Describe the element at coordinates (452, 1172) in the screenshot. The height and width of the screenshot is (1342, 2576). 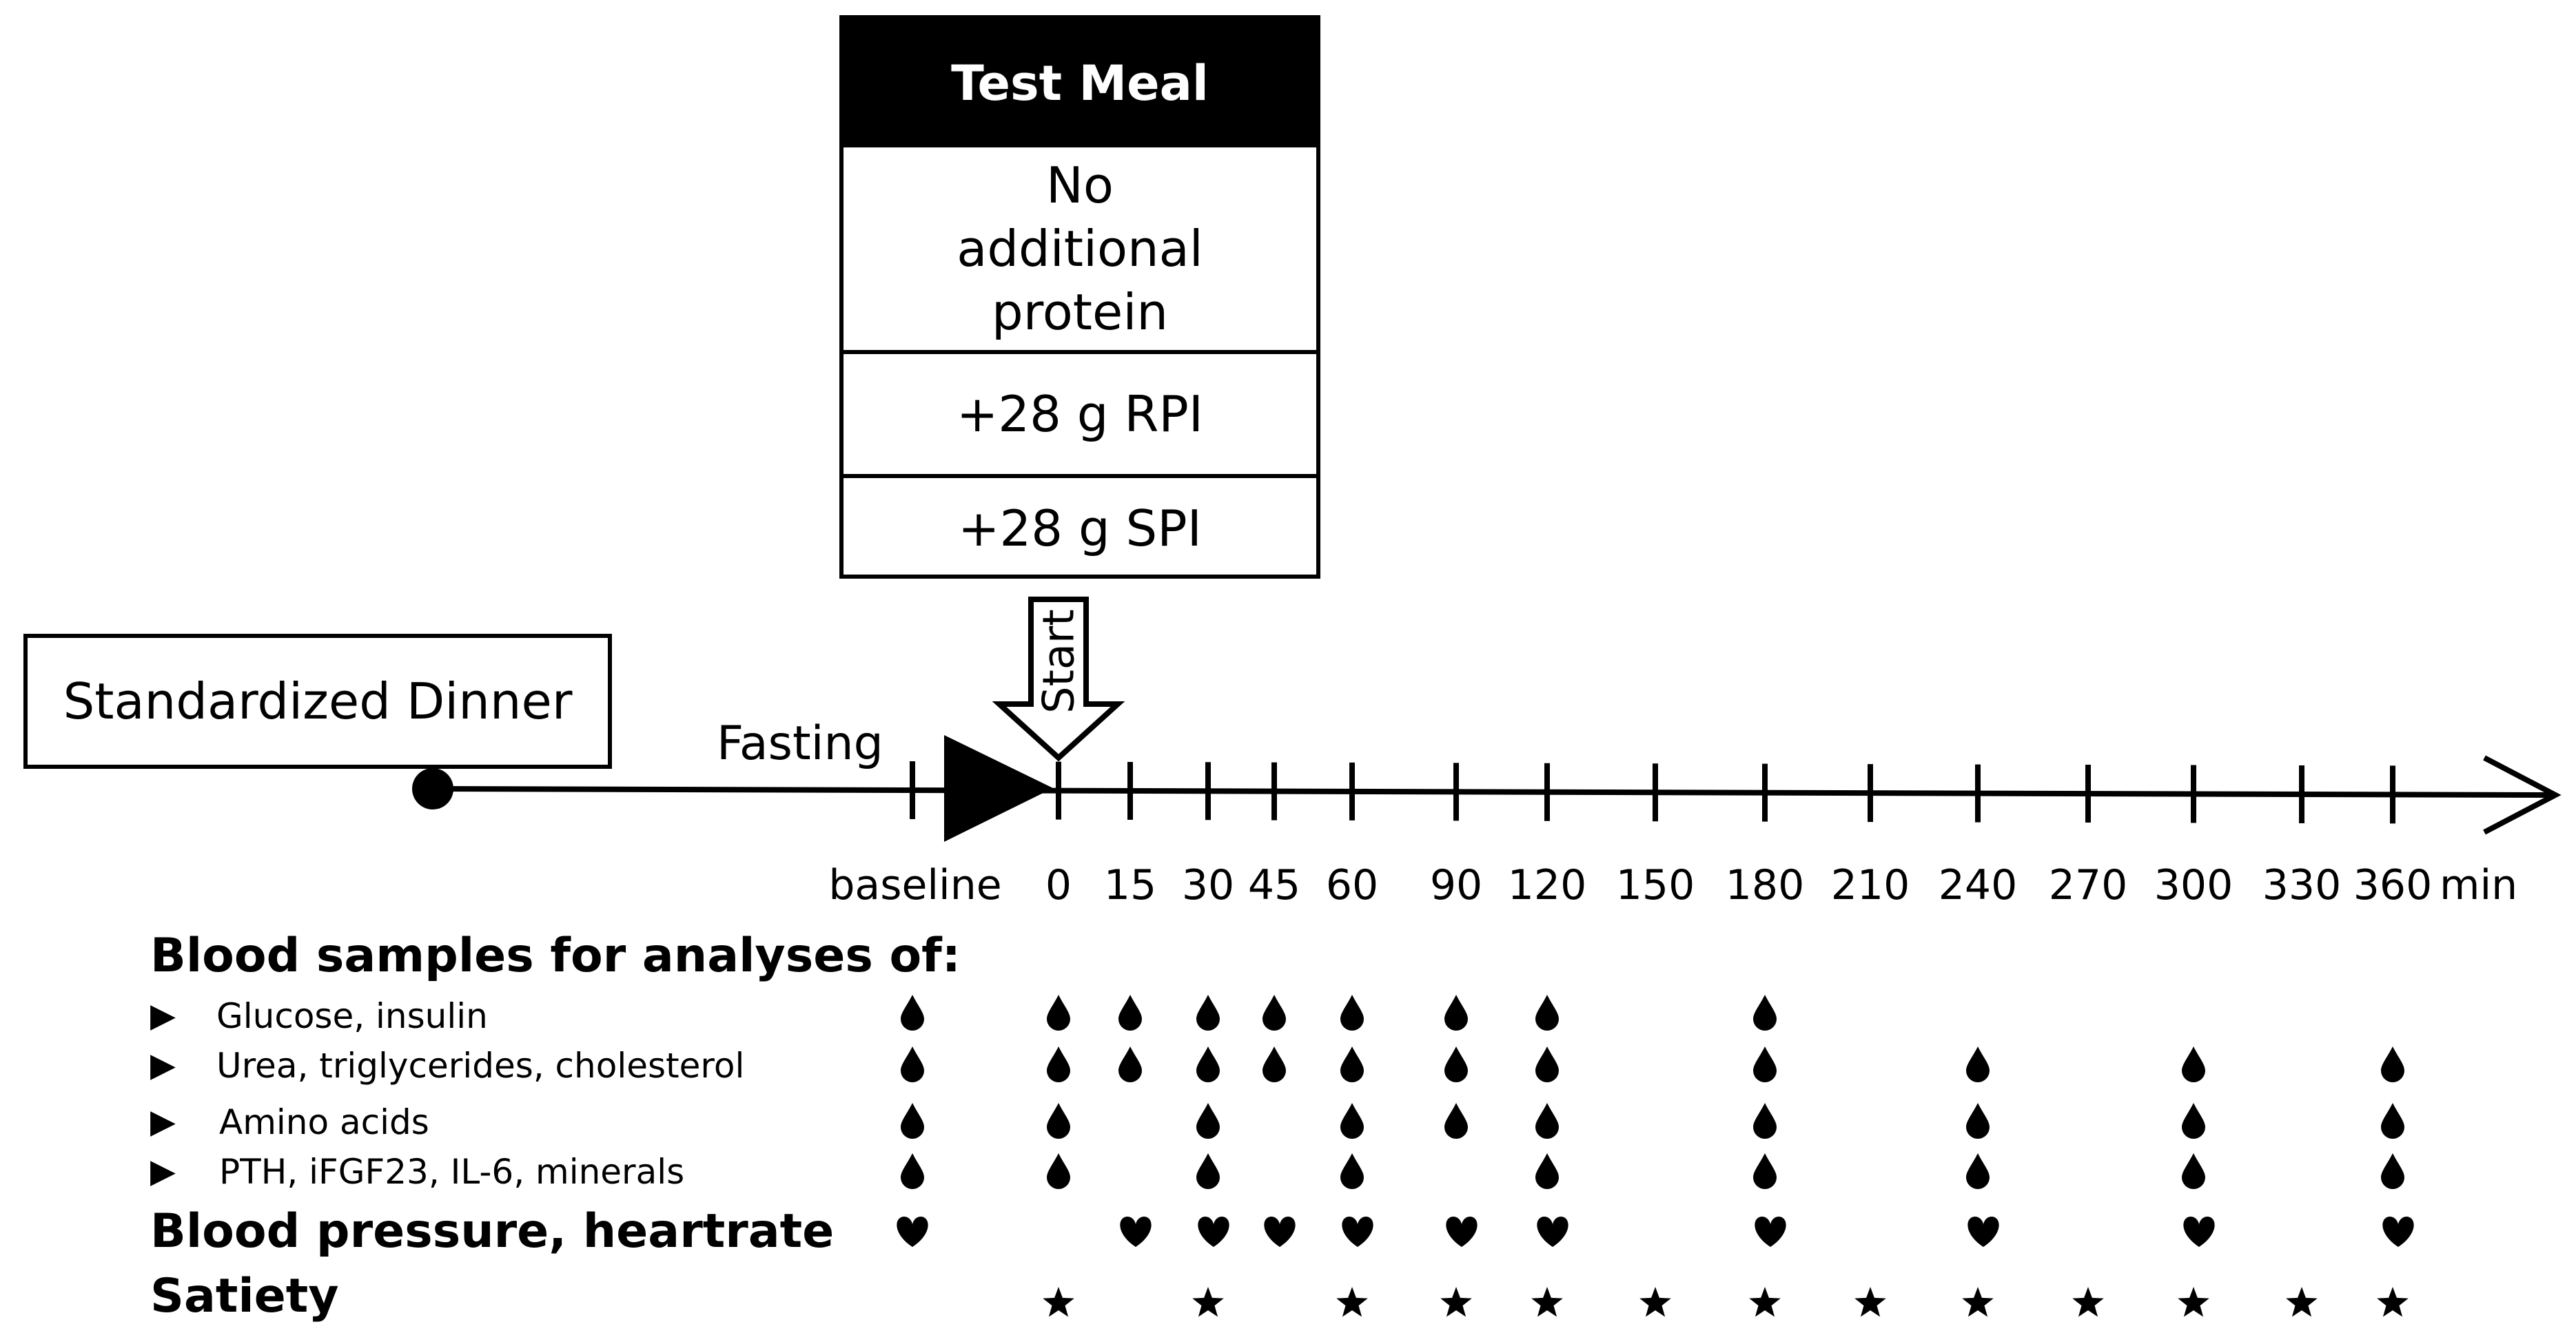
I see `analysis-label-pth: PTH, iFGF23, IL-6, minerals` at that location.